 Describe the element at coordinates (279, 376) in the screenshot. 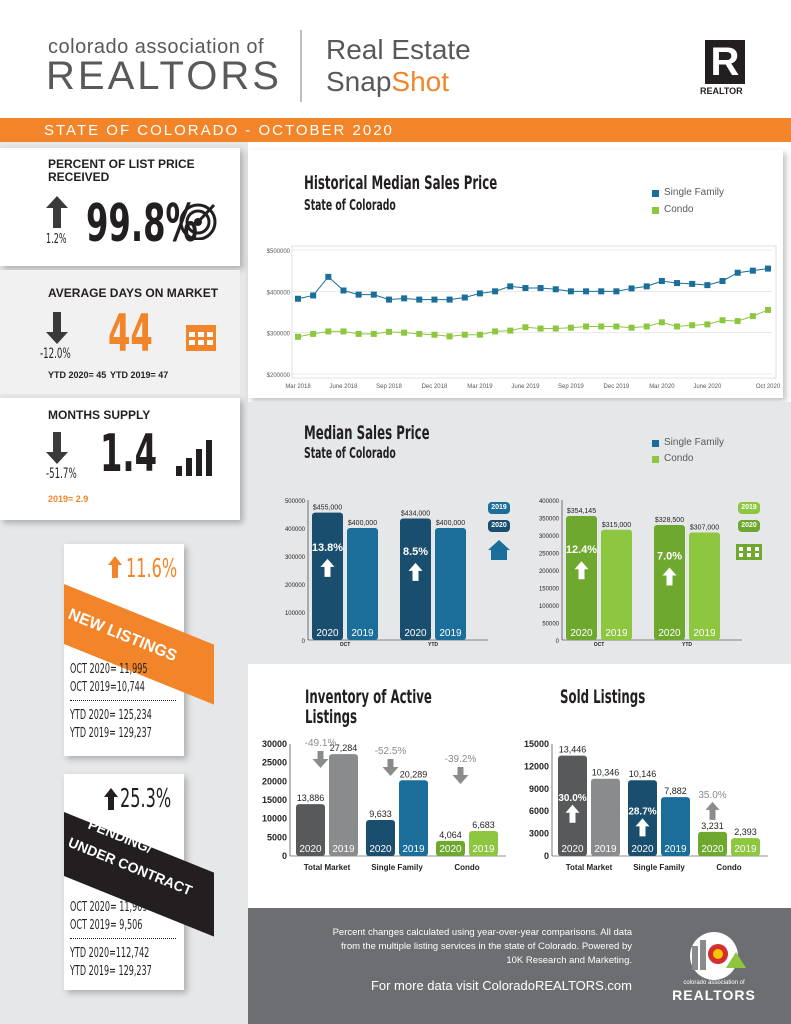

I see `y-tick-label: $200000` at that location.